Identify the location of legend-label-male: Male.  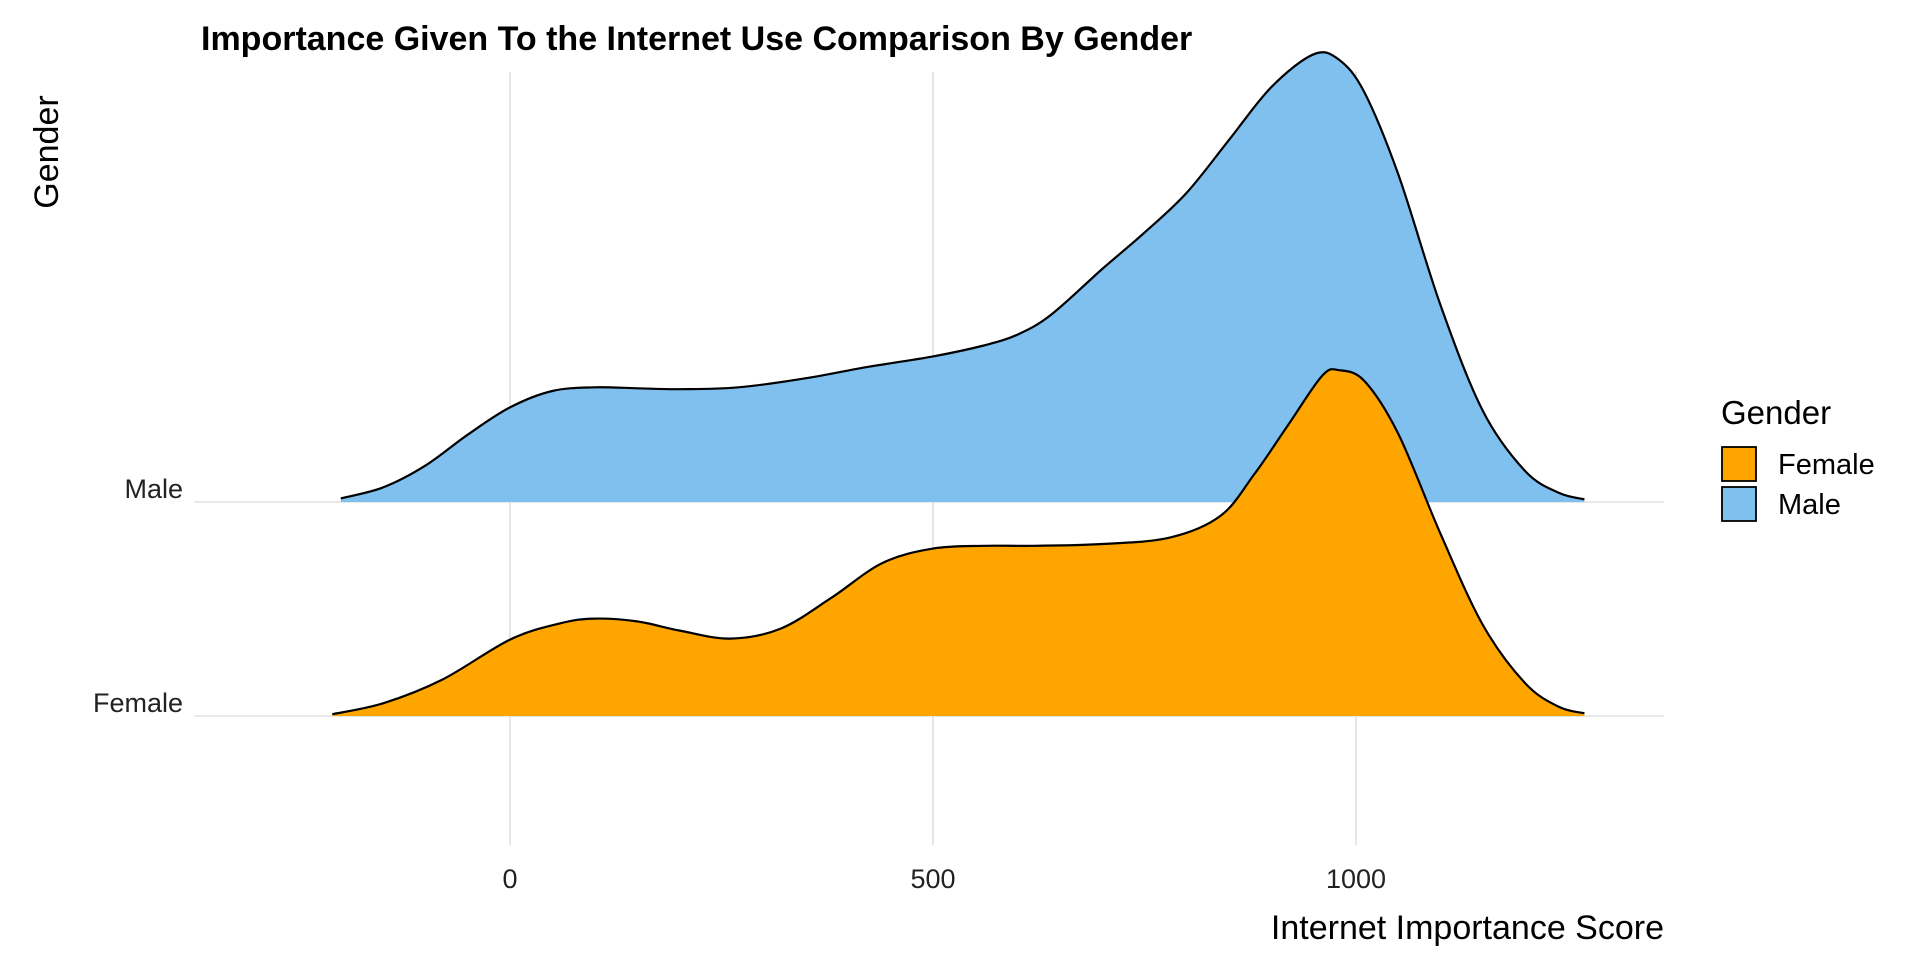
(1809, 505).